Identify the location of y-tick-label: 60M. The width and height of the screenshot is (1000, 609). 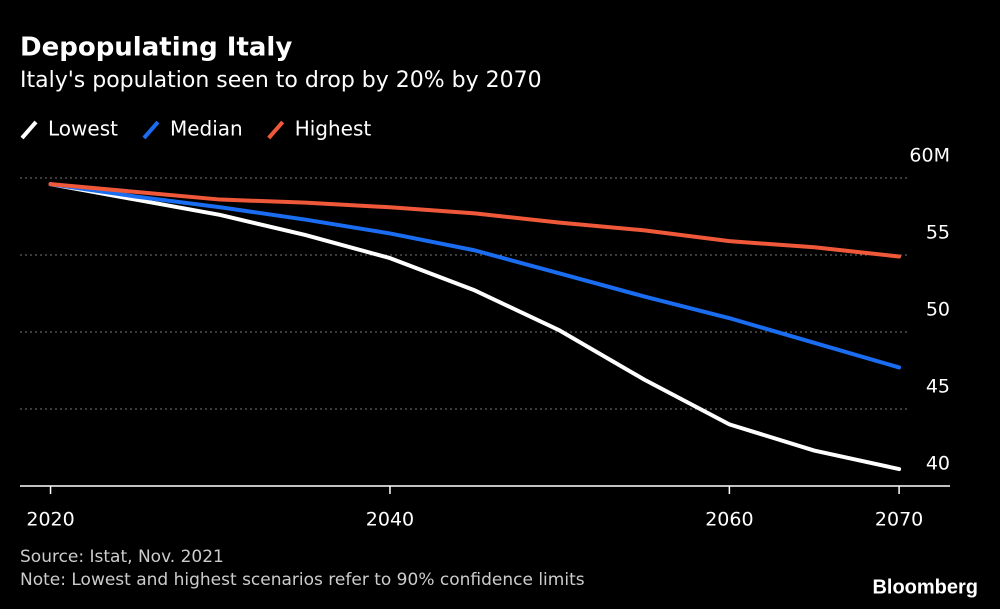
(929, 156).